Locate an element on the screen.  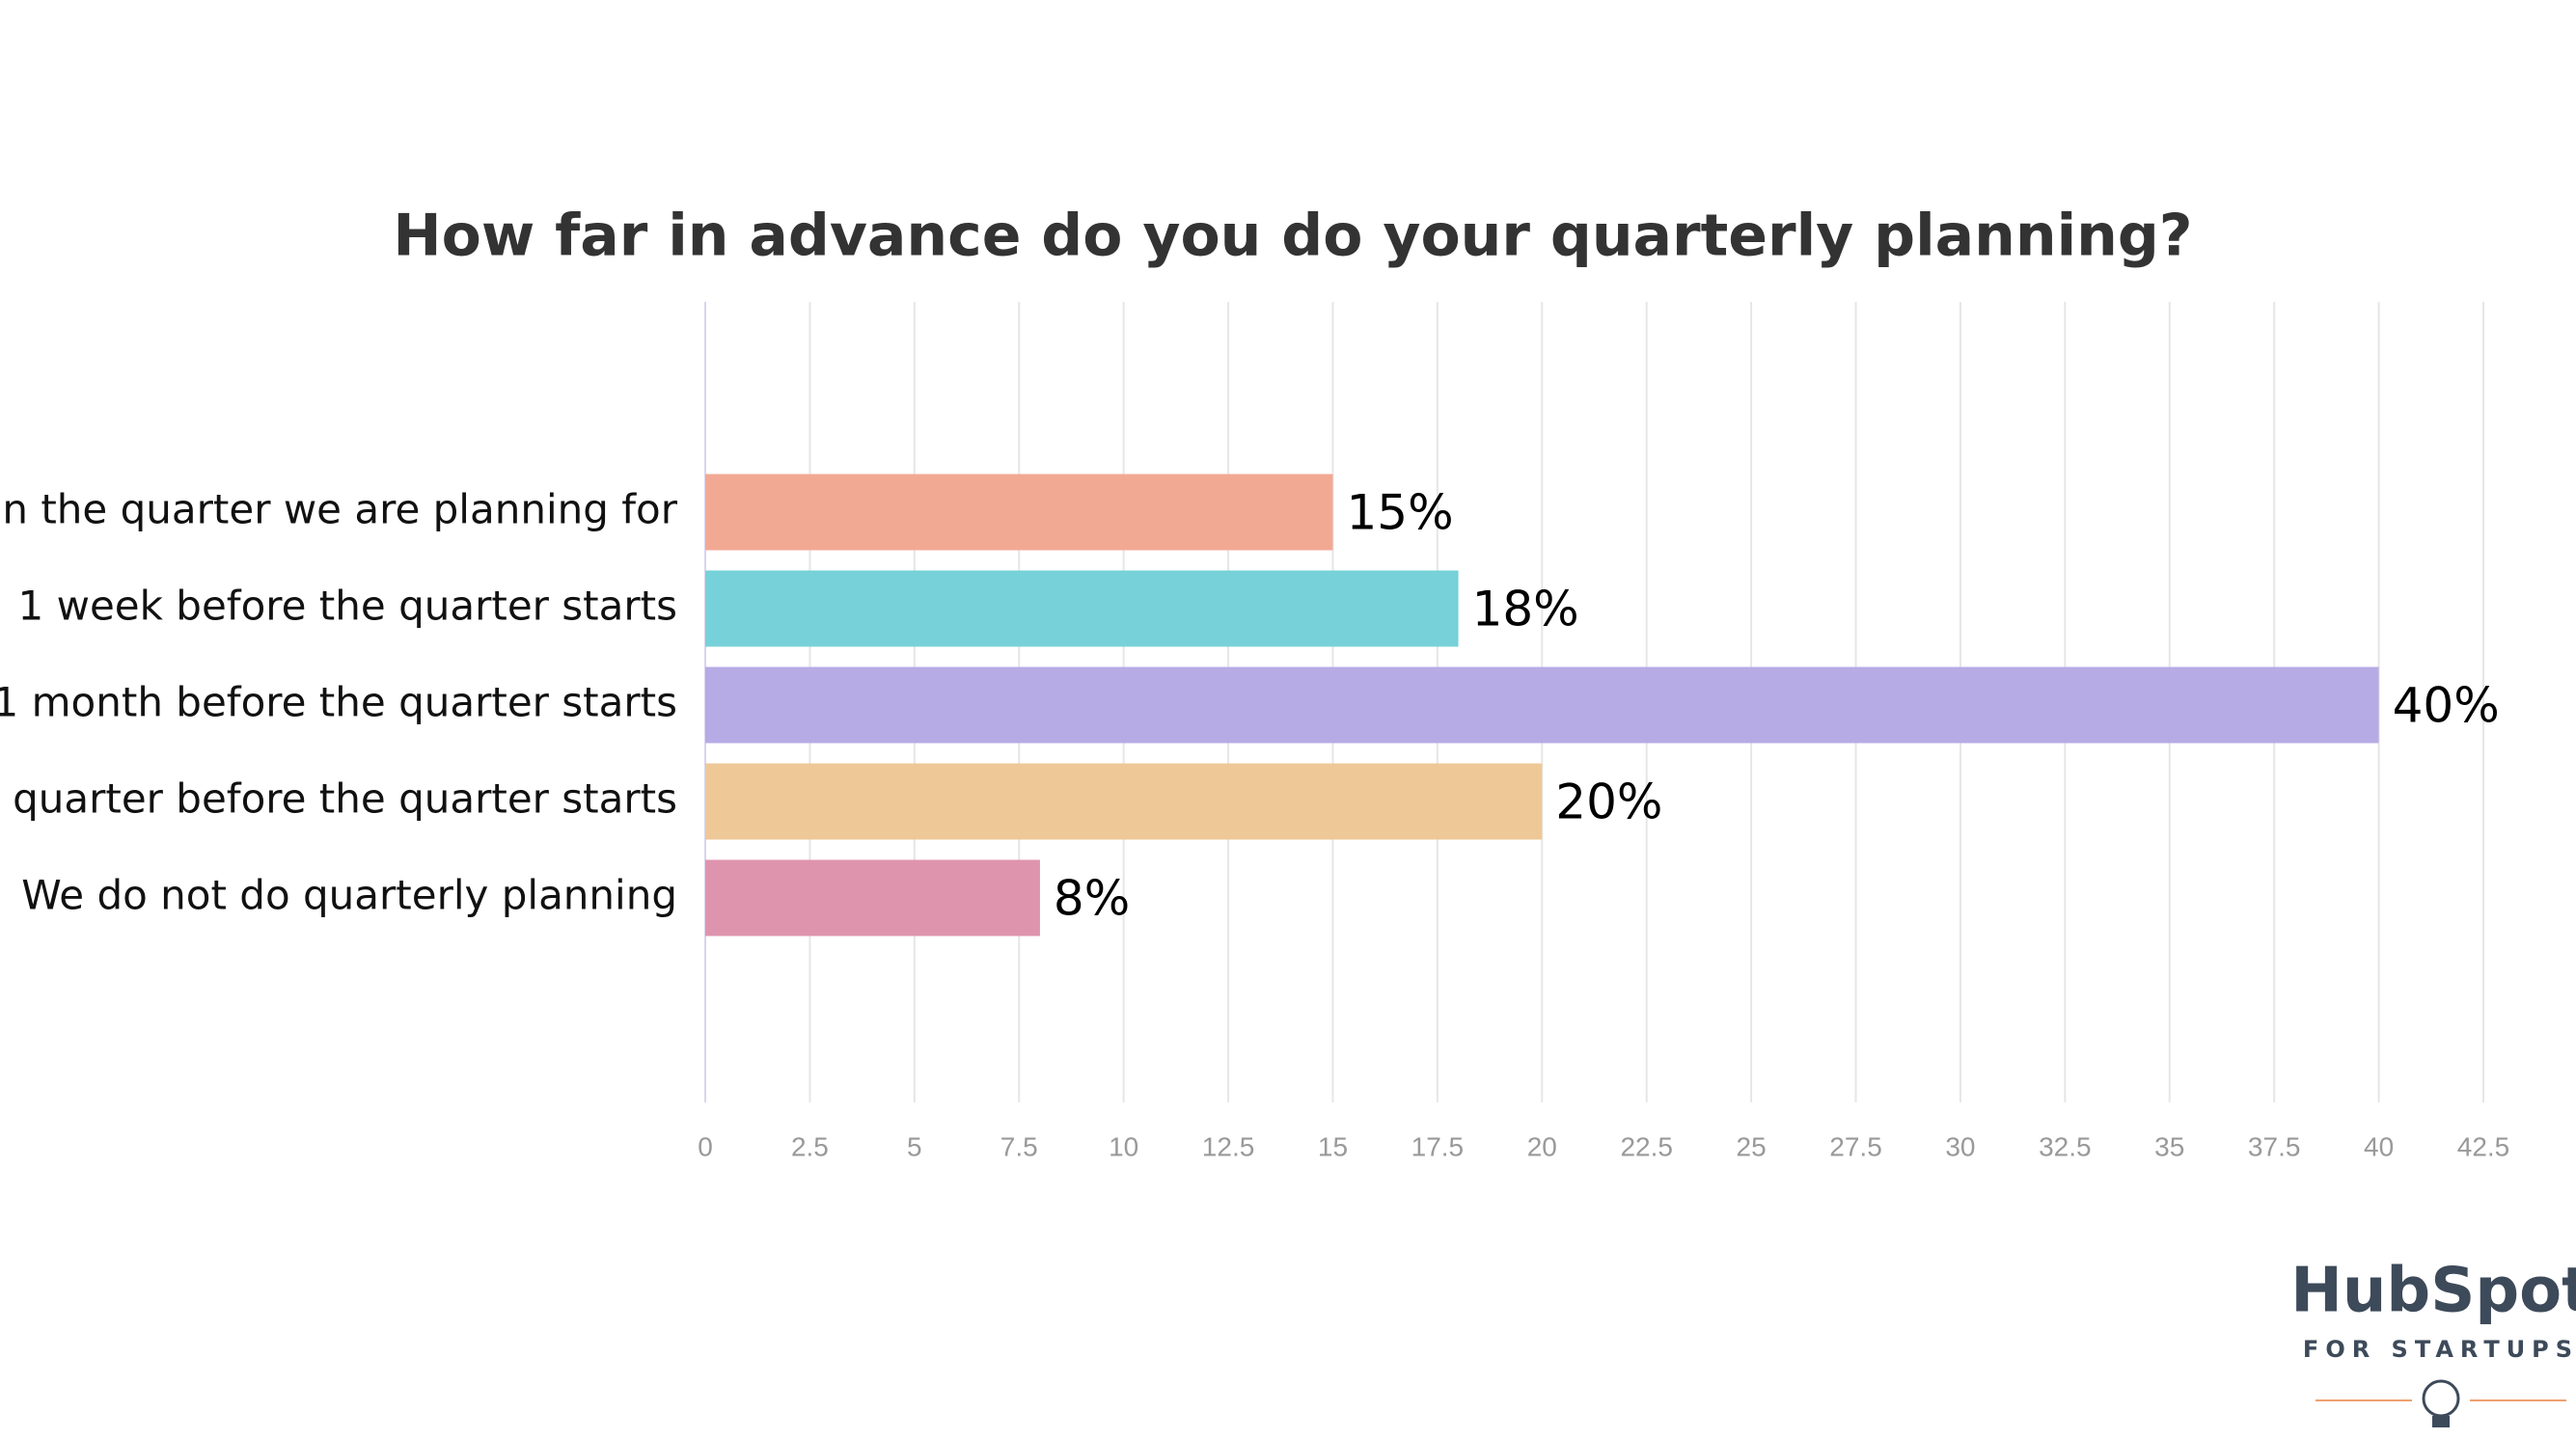
x-tick-label: 30 is located at coordinates (1960, 1146).